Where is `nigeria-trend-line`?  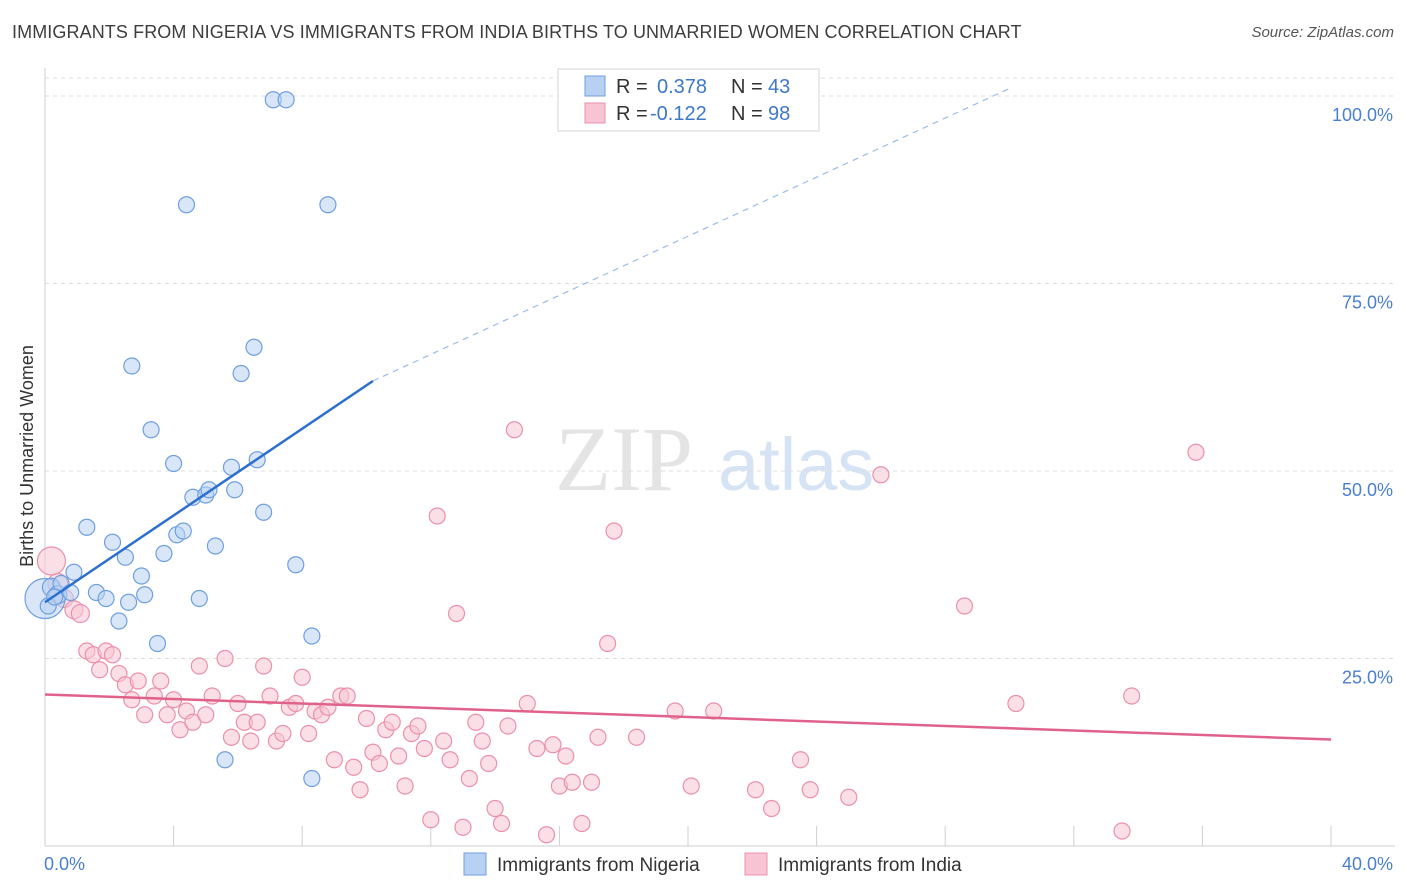
nigeria-trend-line is located at coordinates (209, 491).